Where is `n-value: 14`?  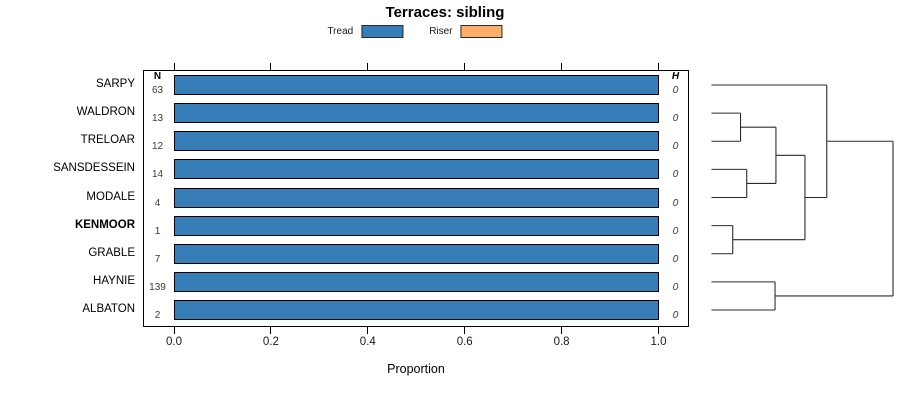 n-value: 14 is located at coordinates (157, 175).